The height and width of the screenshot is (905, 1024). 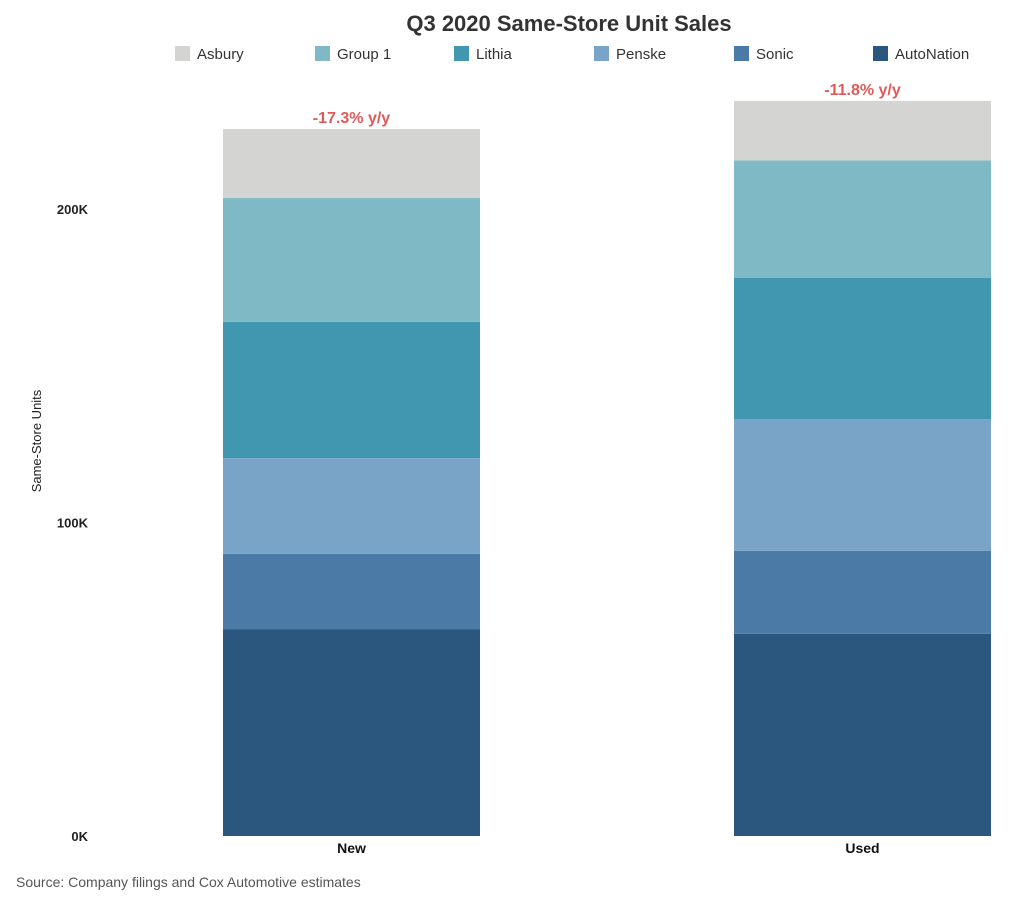 I want to click on bar-segment-used-asbury, so click(x=862, y=130).